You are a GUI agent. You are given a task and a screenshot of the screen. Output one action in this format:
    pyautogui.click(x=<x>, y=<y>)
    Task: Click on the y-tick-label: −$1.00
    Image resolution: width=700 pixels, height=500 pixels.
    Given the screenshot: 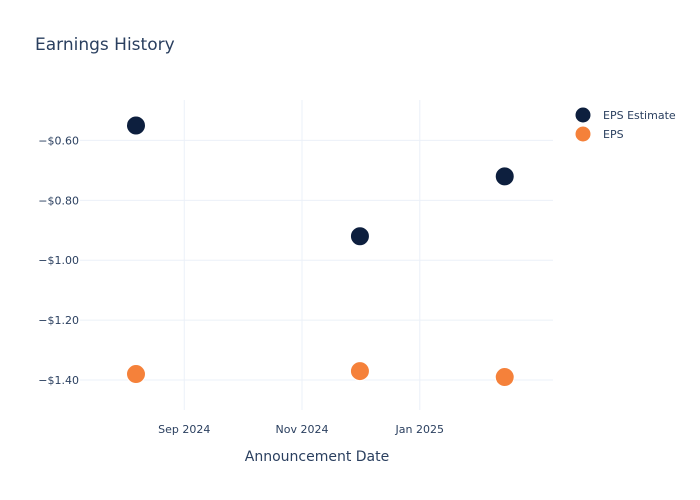 What is the action you would take?
    pyautogui.click(x=58, y=260)
    